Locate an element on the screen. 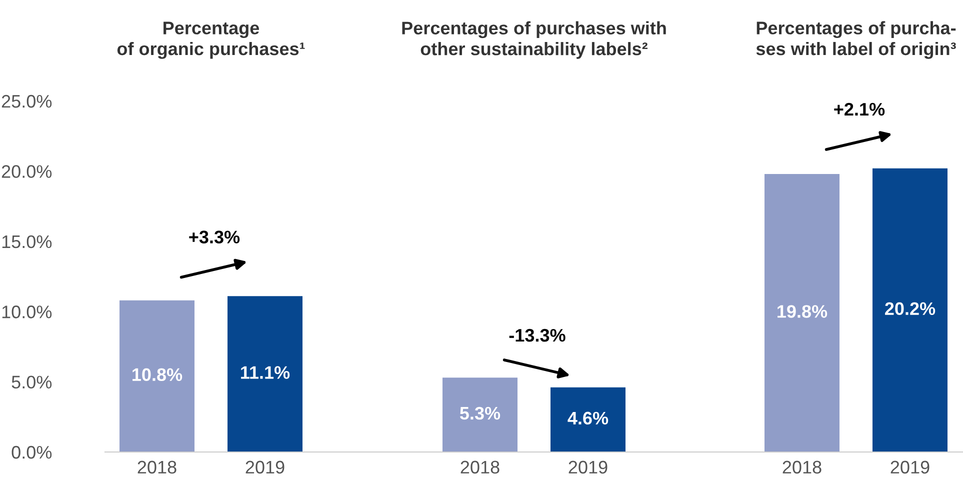 The height and width of the screenshot is (489, 963). annotation: +2.1% is located at coordinates (859, 109).